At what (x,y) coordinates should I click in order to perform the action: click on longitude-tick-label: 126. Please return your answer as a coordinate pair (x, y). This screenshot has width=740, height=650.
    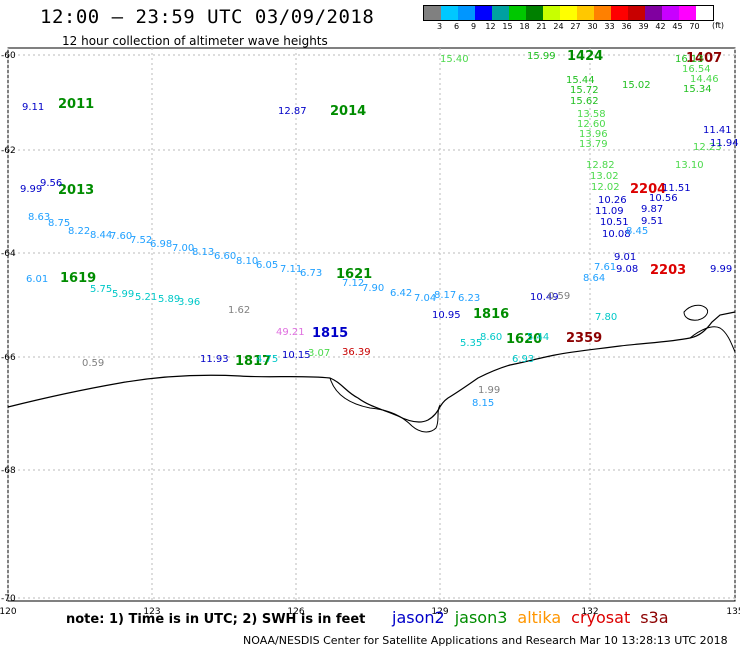
    Looking at the image, I should click on (295, 612).